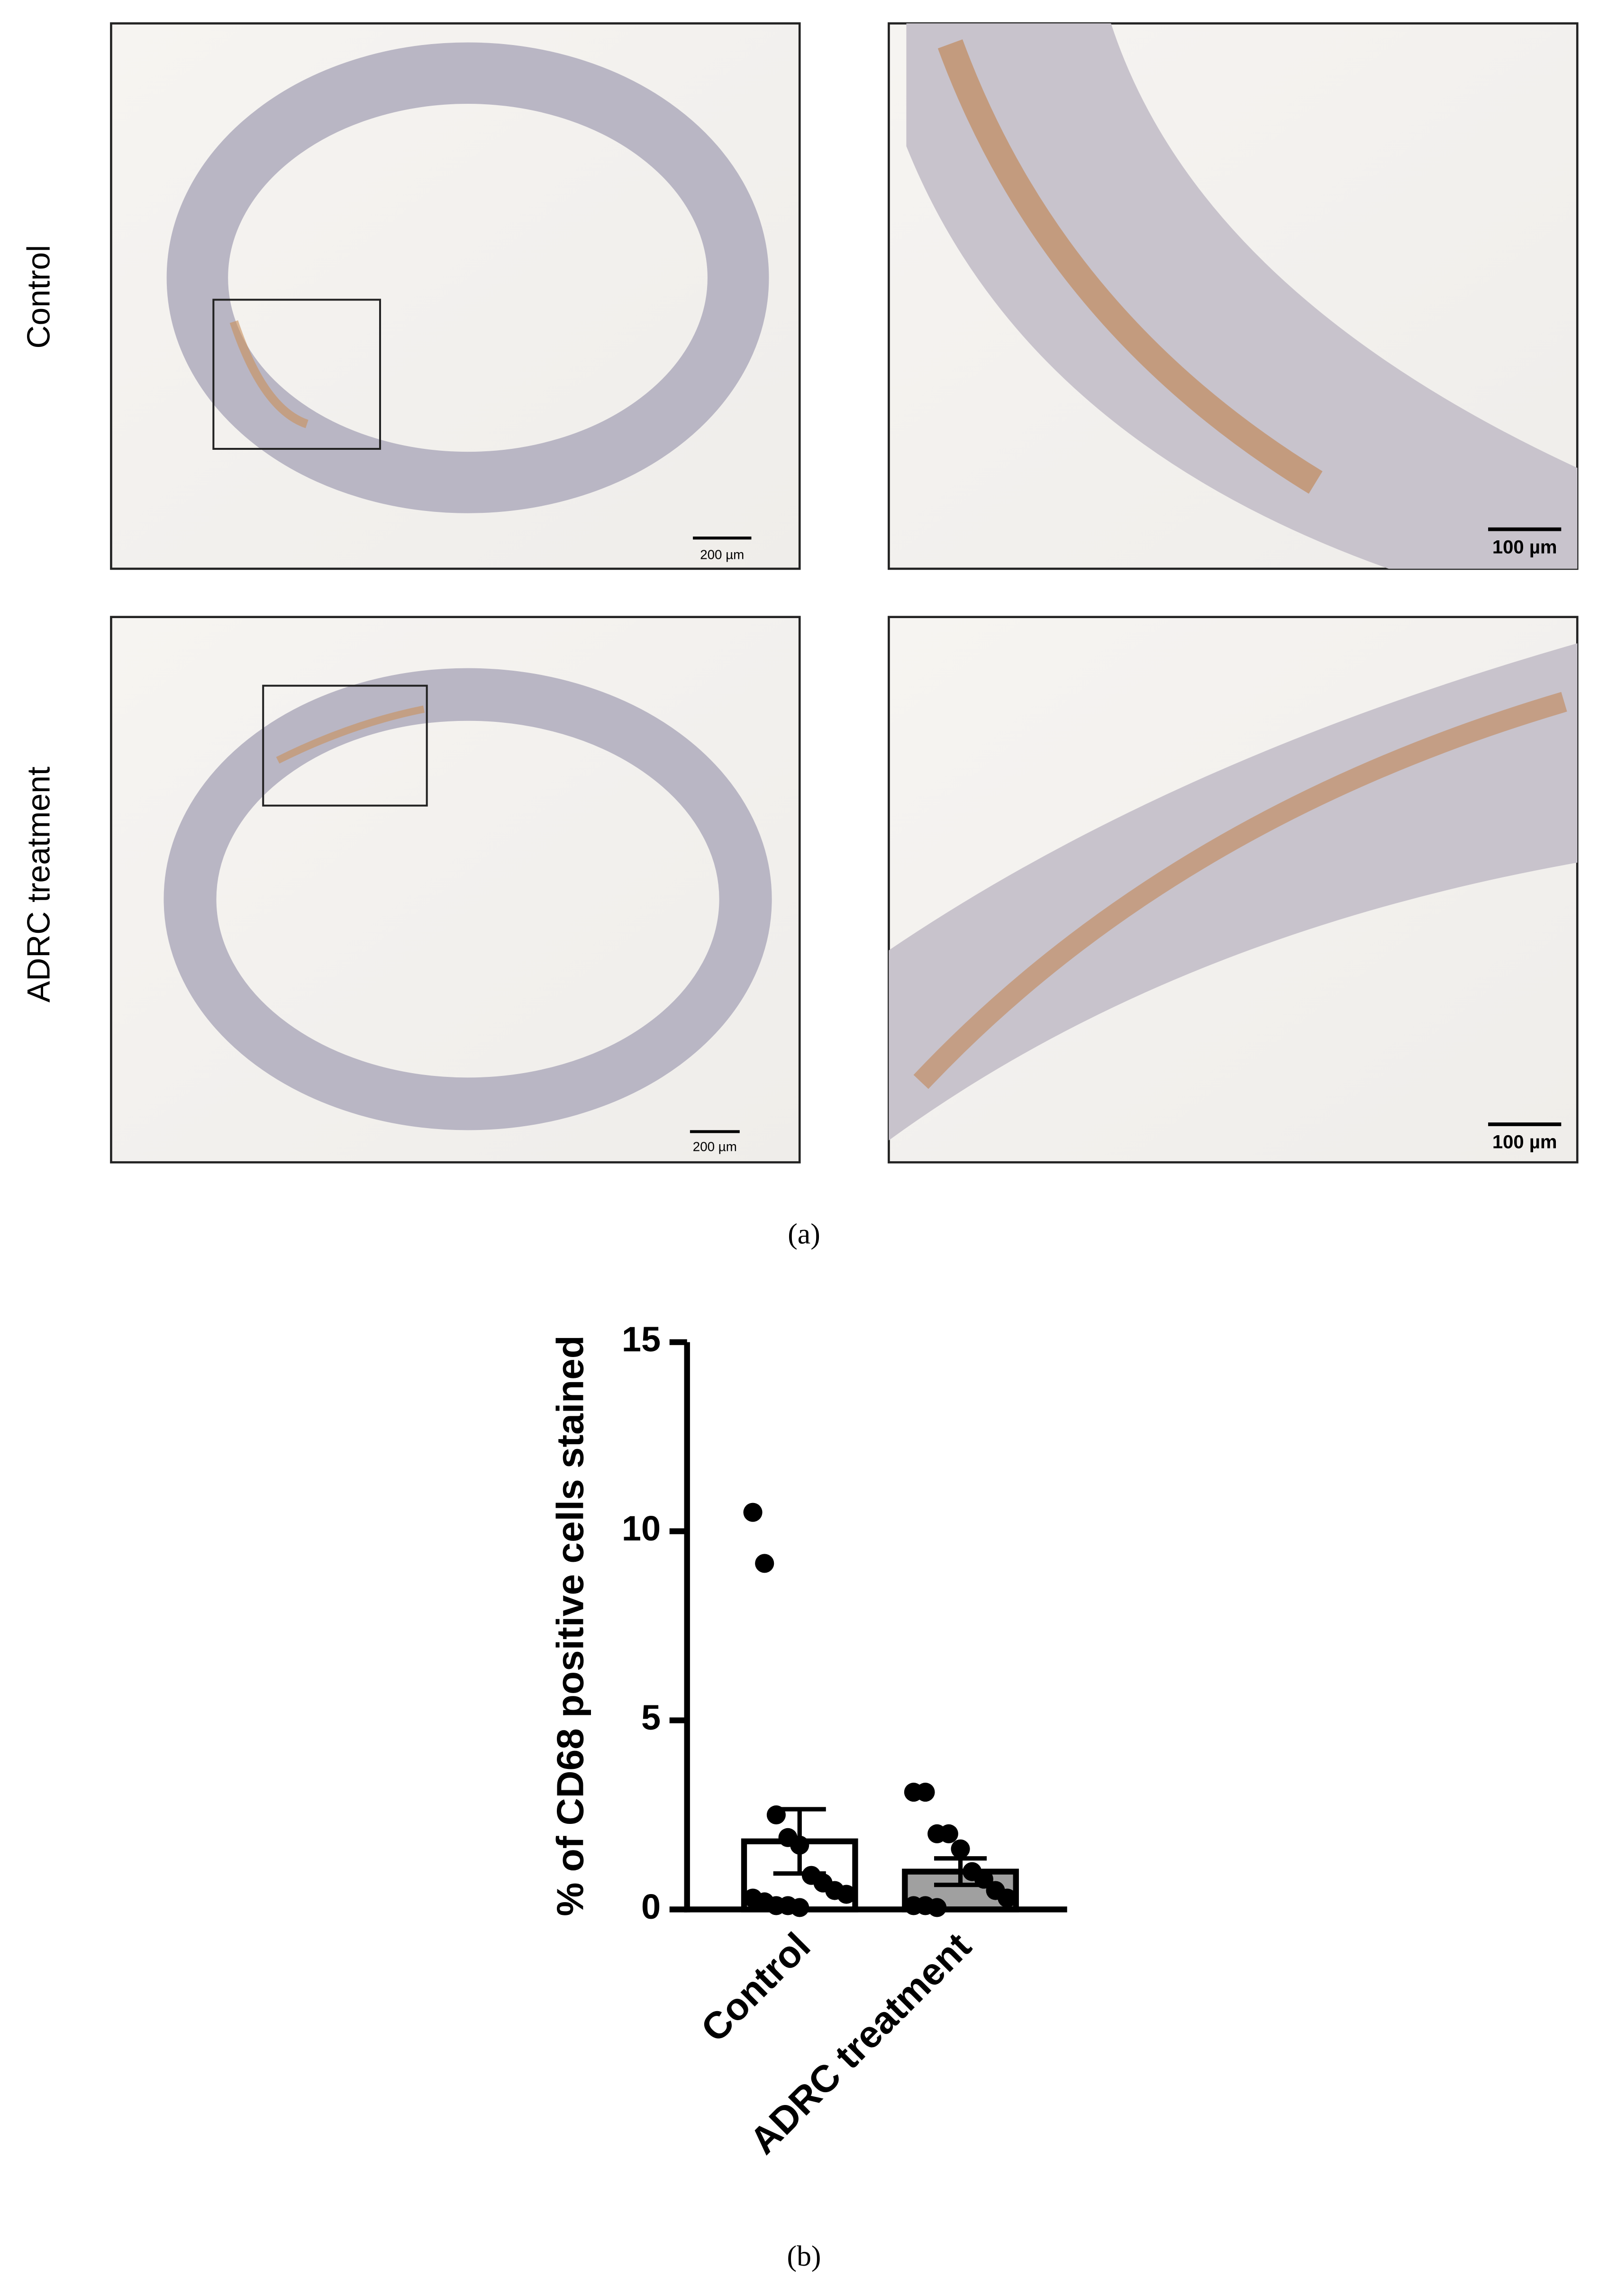  What do you see at coordinates (642, 1339) in the screenshot?
I see `y-tick-label: 15` at bounding box center [642, 1339].